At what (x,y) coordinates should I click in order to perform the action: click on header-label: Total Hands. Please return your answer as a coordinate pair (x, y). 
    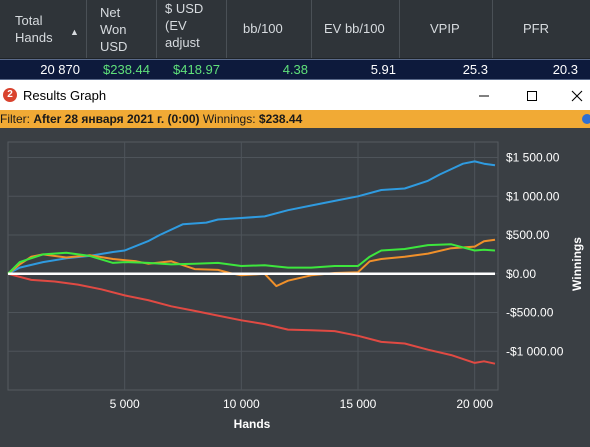
    Looking at the image, I should click on (34, 29).